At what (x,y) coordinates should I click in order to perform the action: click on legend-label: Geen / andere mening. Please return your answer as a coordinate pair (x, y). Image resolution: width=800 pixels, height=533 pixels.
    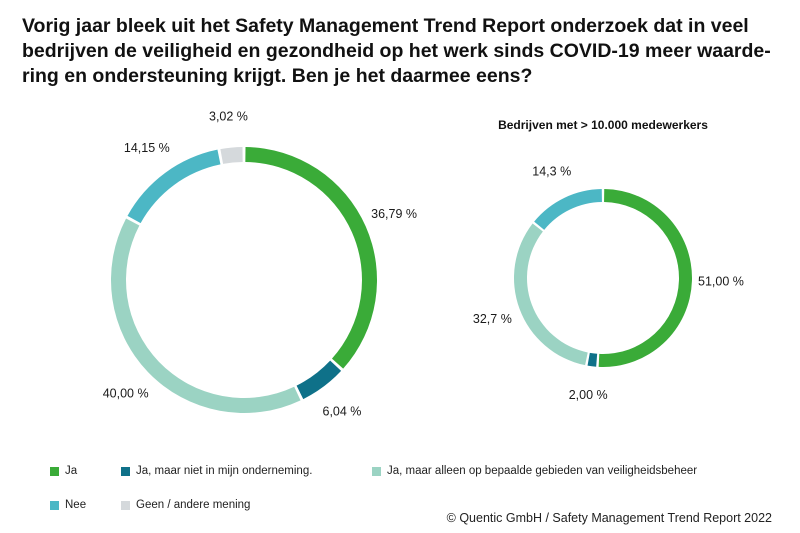
    Looking at the image, I should click on (193, 505).